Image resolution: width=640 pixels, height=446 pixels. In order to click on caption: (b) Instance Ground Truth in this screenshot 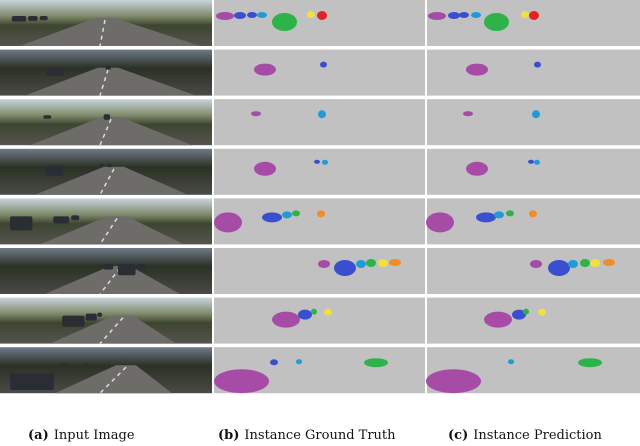, I will do `click(307, 435)`.